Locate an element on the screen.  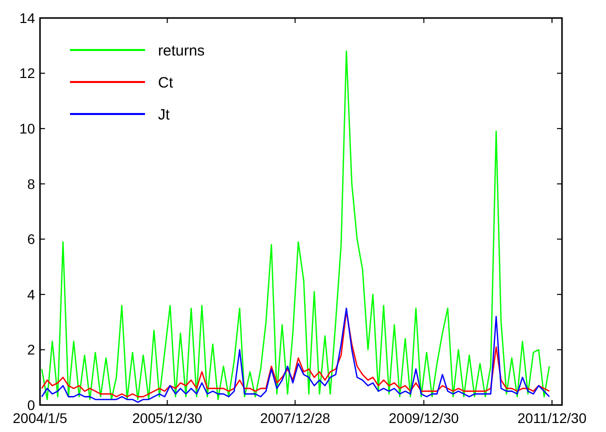
x-tick-label: 2011/12/30 is located at coordinates (552, 418).